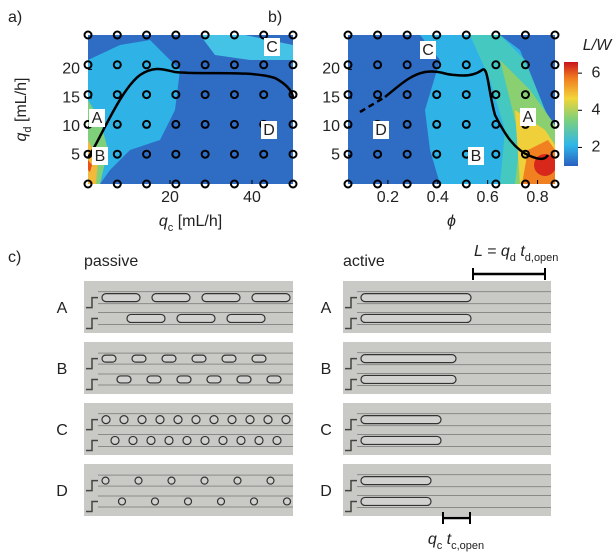  What do you see at coordinates (163, 221) in the screenshot?
I see `x-axis-label-part: q` at bounding box center [163, 221].